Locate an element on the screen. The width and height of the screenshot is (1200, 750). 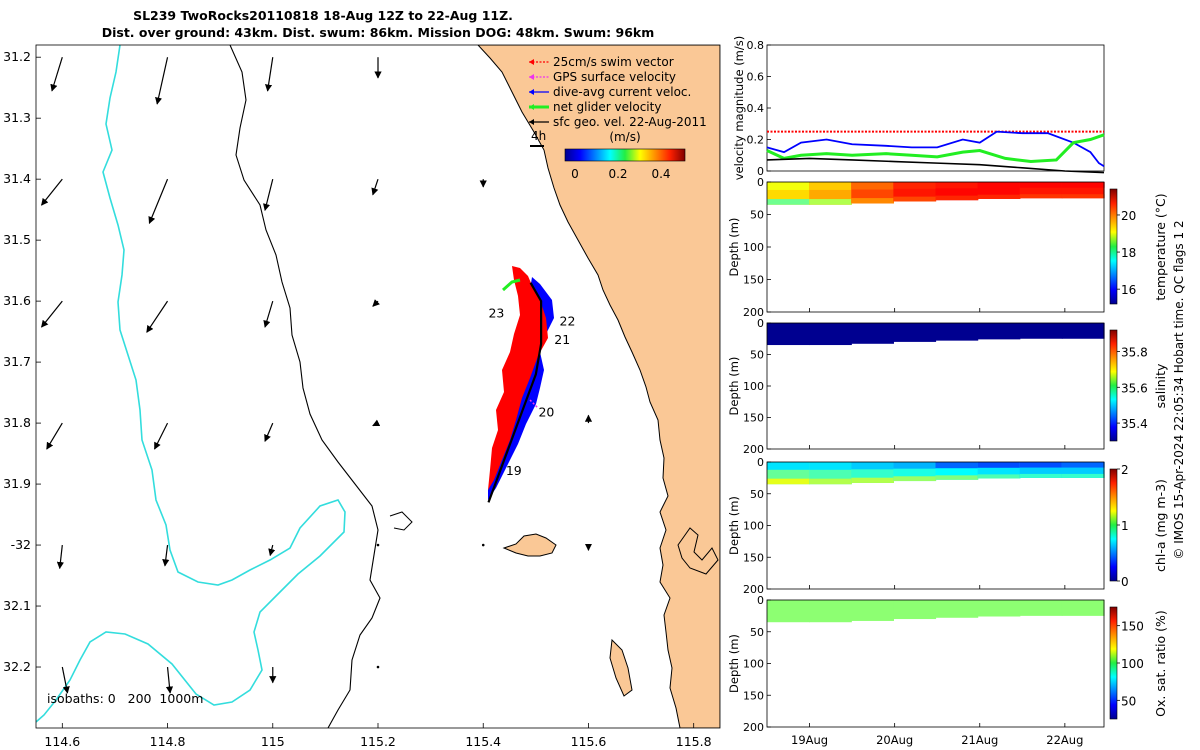
colorbar-title: (m/s) is located at coordinates (624, 137).